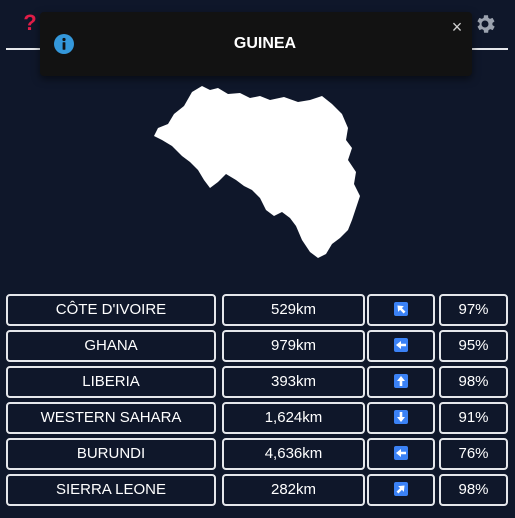 Image resolution: width=515 pixels, height=518 pixels. Describe the element at coordinates (111, 382) in the screenshot. I see `guess-country: LIBERIA` at that location.